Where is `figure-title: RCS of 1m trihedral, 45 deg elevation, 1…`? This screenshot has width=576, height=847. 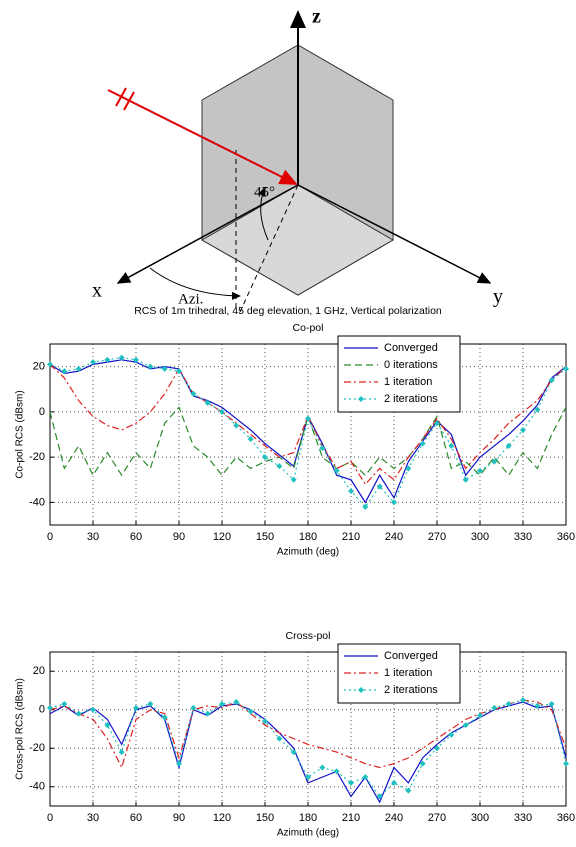 figure-title: RCS of 1m trihedral, 45 deg elevation, 1… is located at coordinates (288, 311).